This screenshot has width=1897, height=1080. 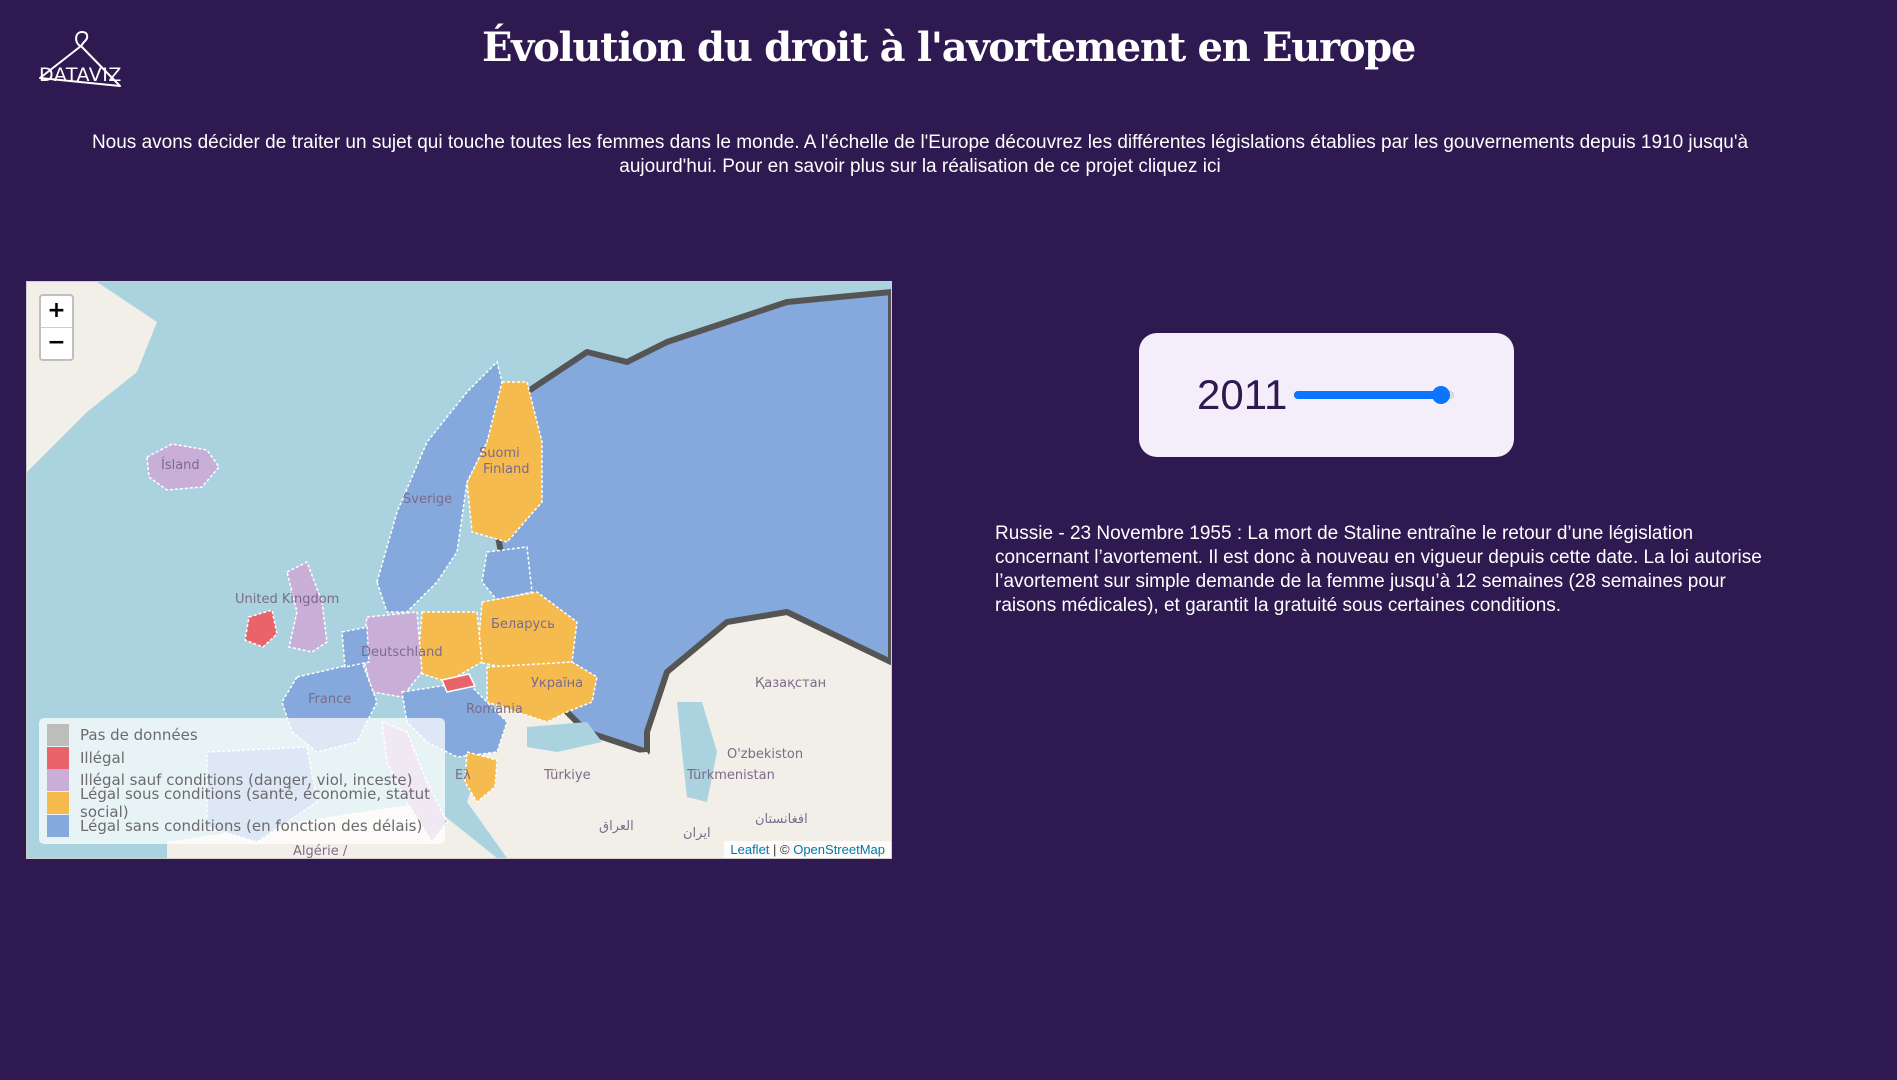 What do you see at coordinates (499, 453) in the screenshot?
I see `label-suomi: Suomi` at bounding box center [499, 453].